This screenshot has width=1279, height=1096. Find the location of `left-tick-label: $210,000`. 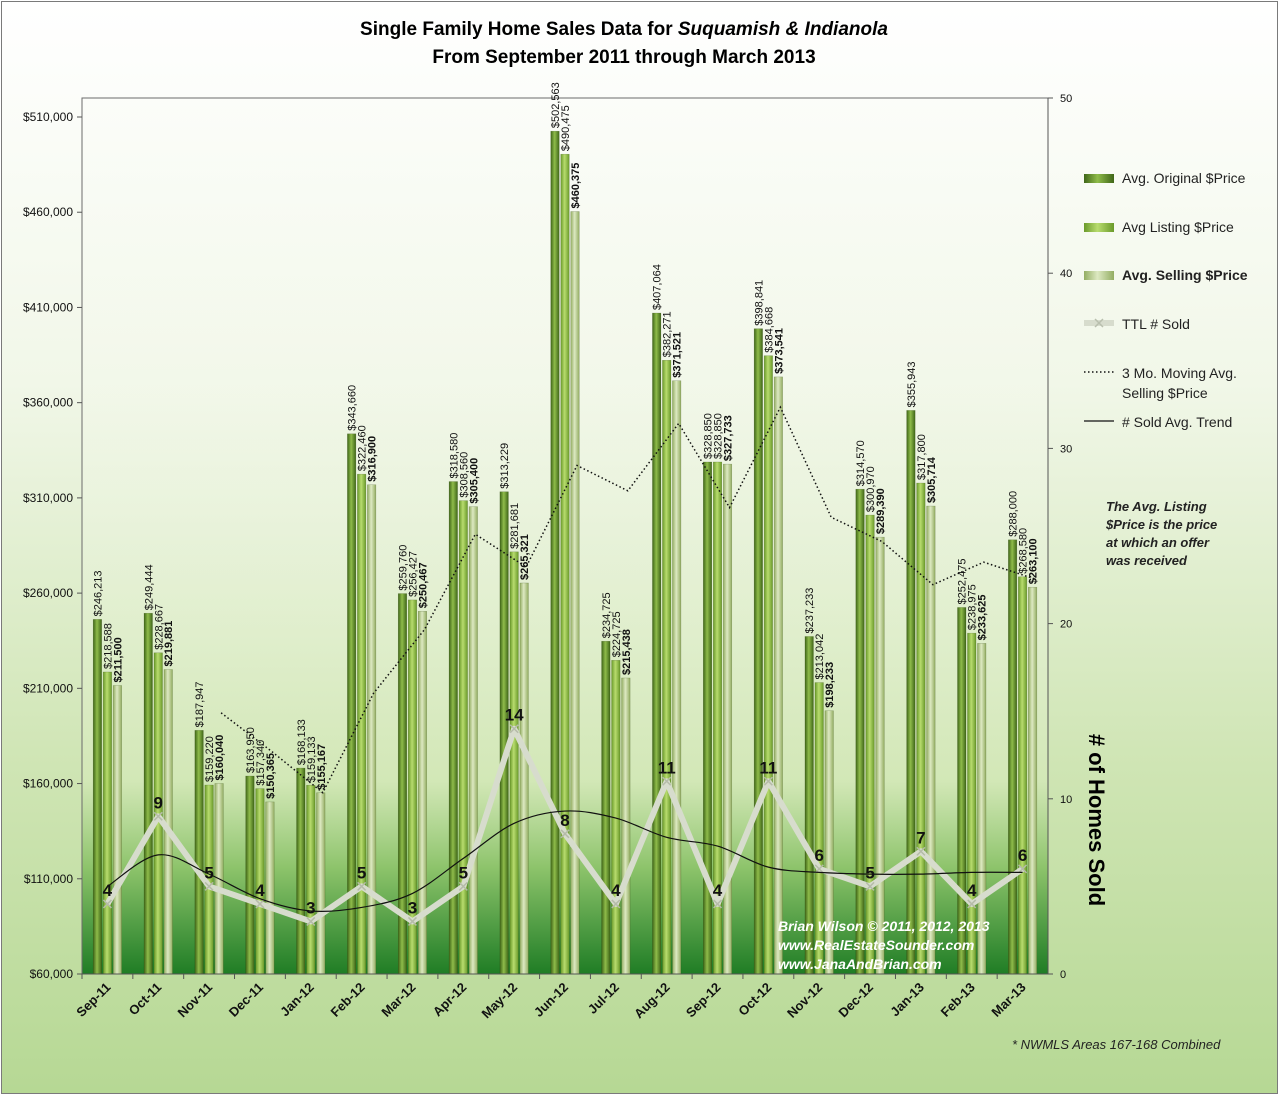

left-tick-label: $210,000 is located at coordinates (48, 688).